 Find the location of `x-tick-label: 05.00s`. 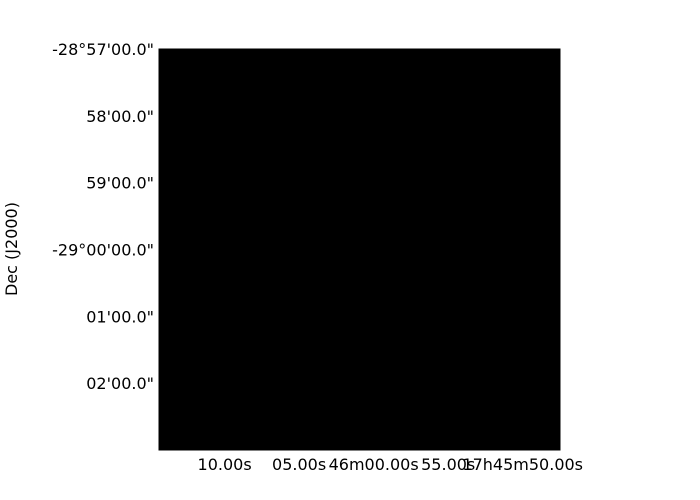

x-tick-label: 05.00s is located at coordinates (299, 464).